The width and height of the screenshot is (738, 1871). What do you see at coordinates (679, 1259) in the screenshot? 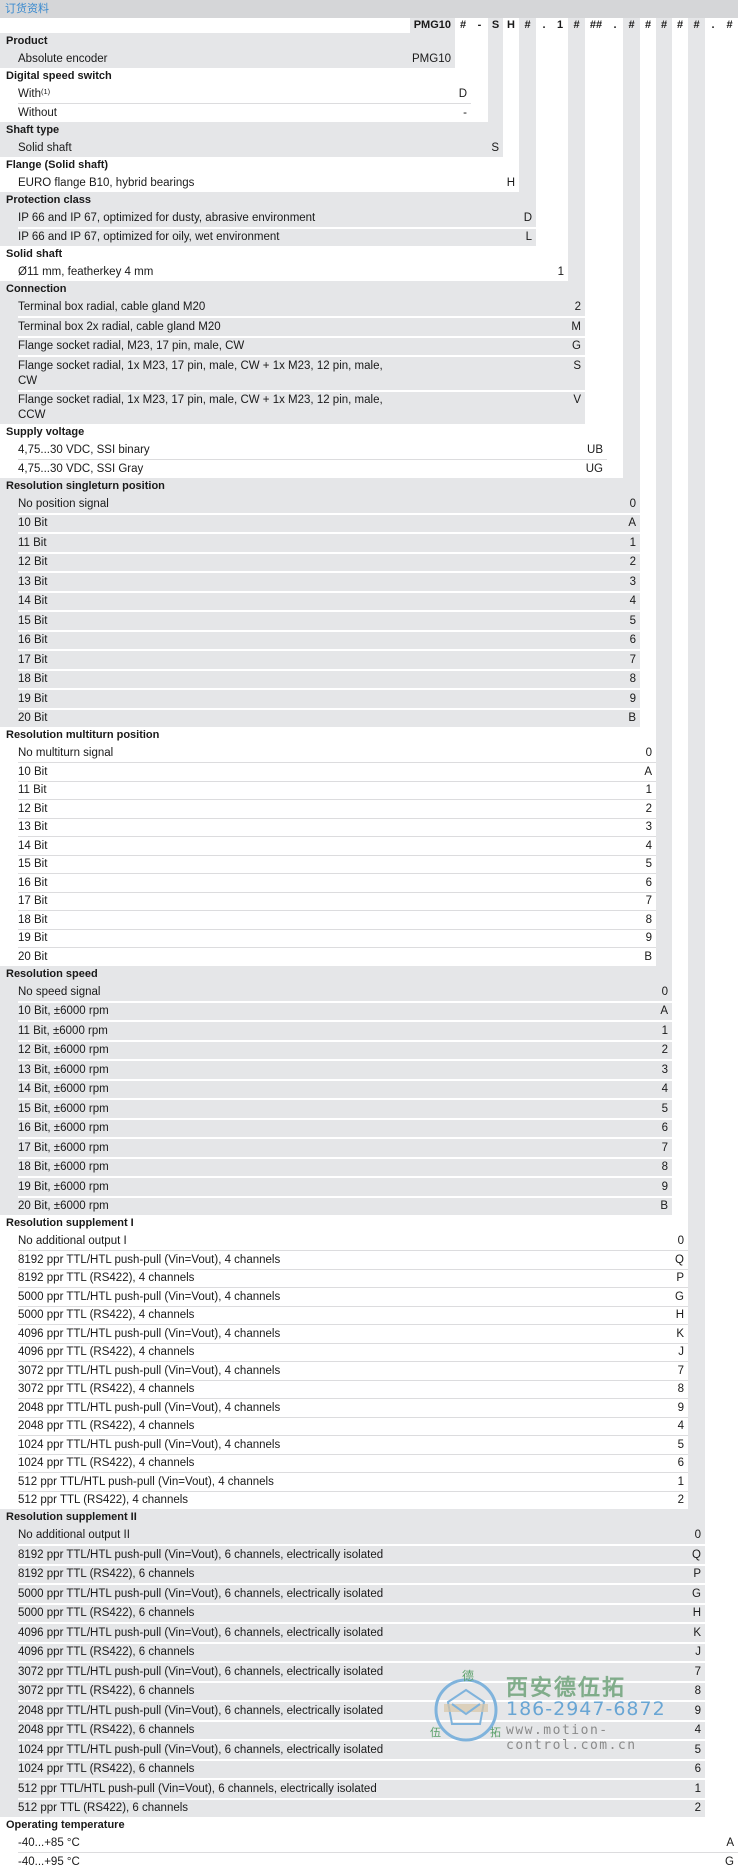
I see `option-code: Q` at bounding box center [679, 1259].